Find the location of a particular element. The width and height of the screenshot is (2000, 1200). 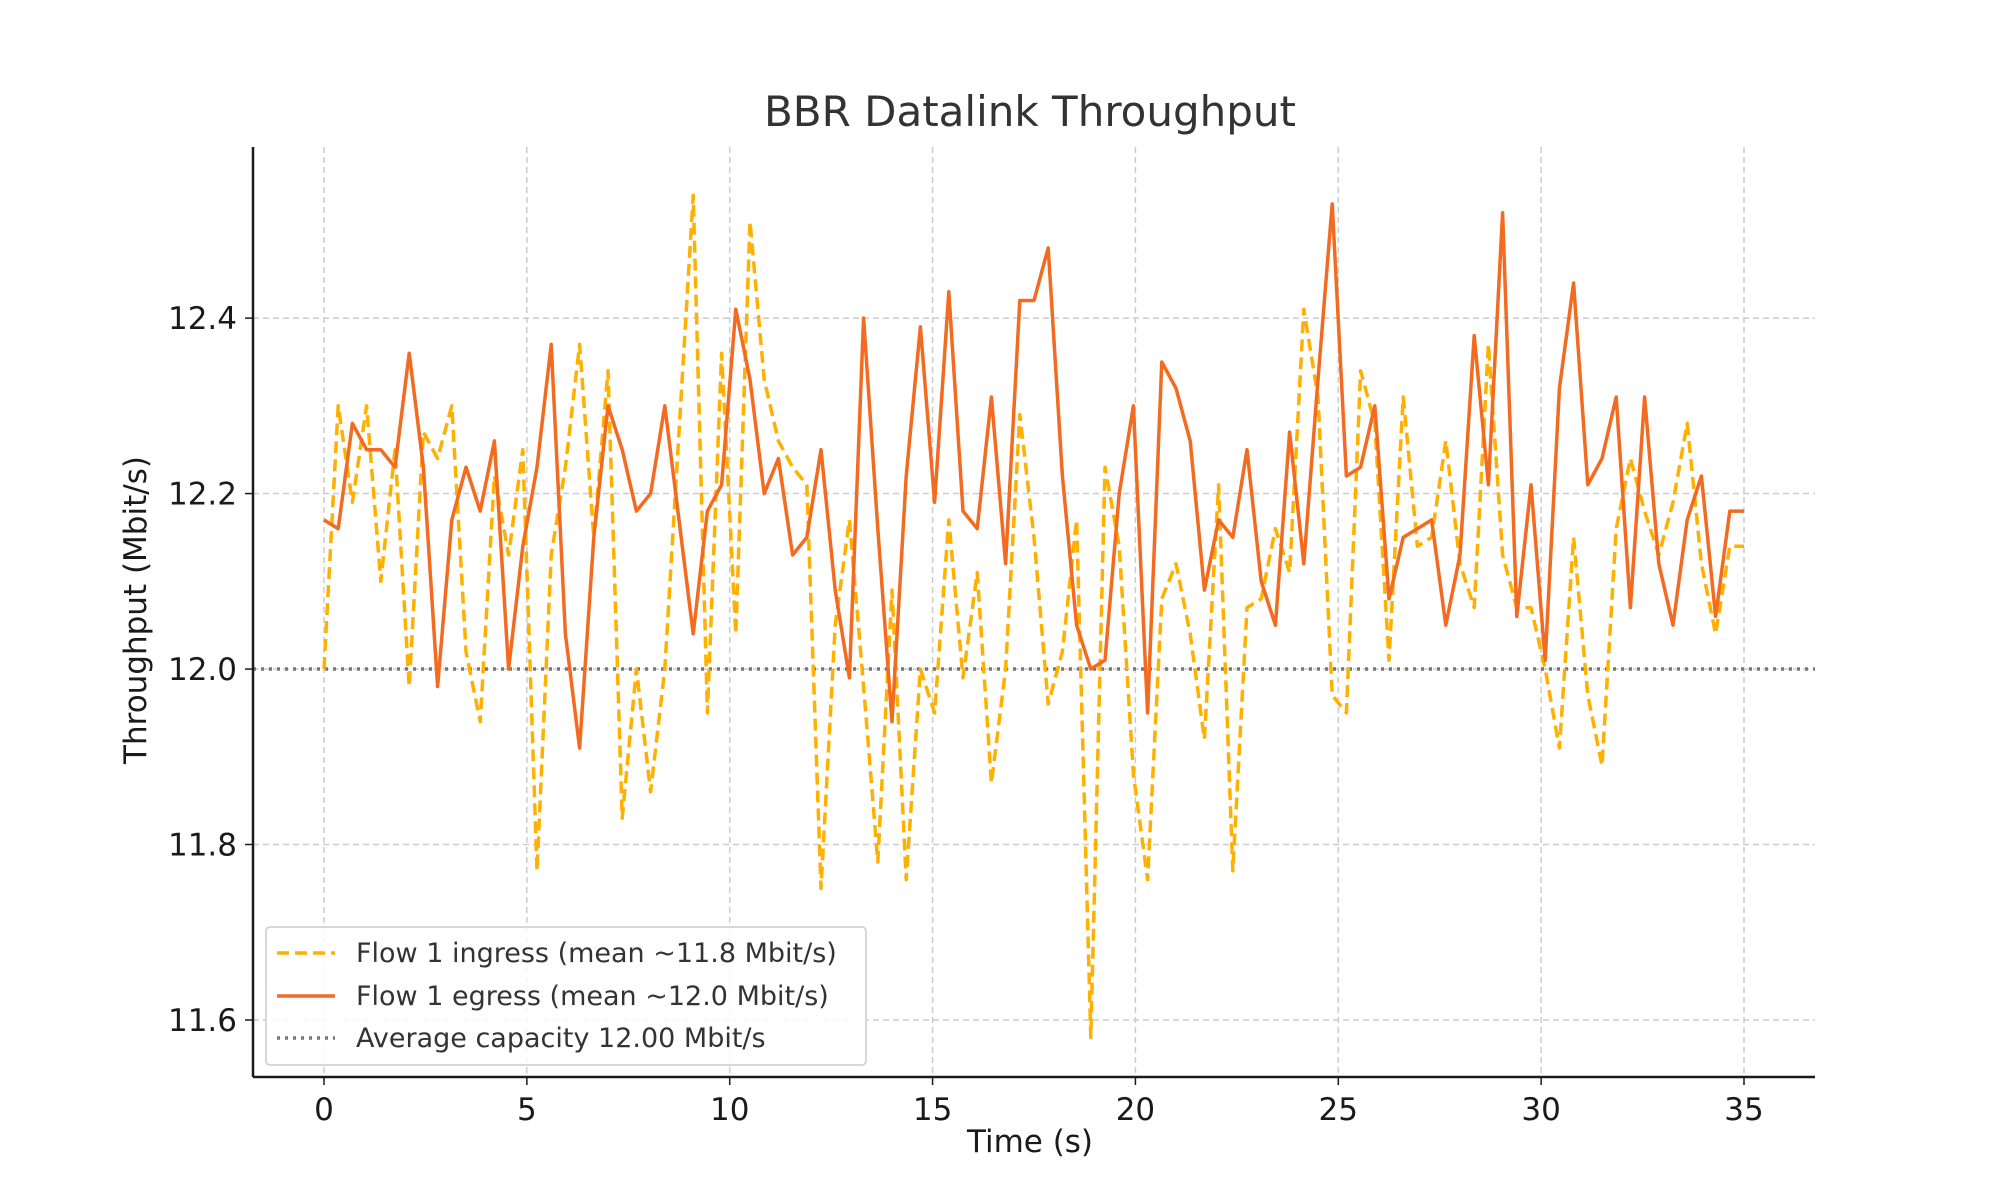

legend-box is located at coordinates (566, 996).